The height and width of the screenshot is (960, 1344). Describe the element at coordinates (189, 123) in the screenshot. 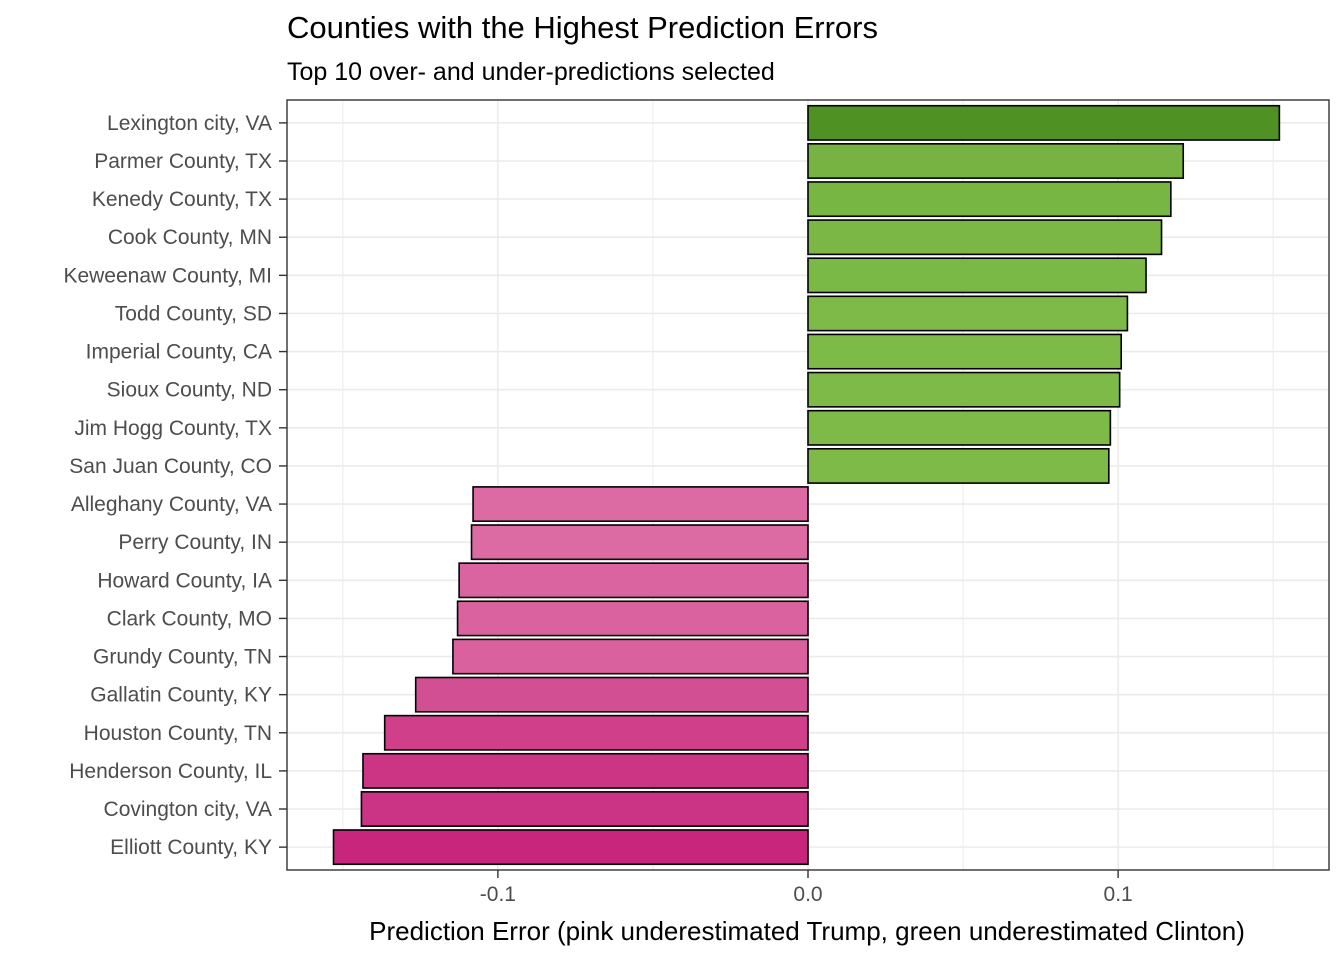

I see `y-tick-label: Lexington city, VA` at that location.